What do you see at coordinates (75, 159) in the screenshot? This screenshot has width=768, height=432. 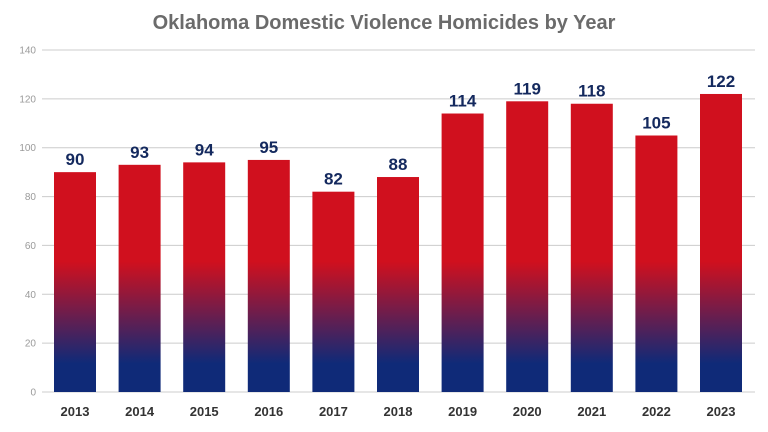 I see `data-label-2013: 90` at bounding box center [75, 159].